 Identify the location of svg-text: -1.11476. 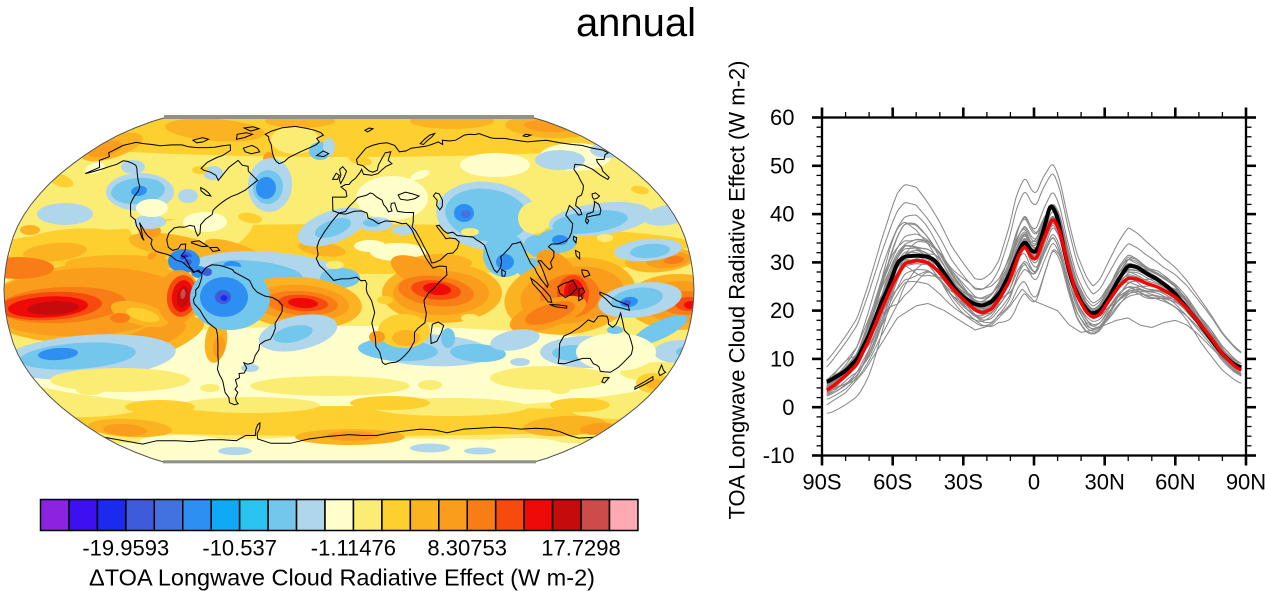
(353, 548).